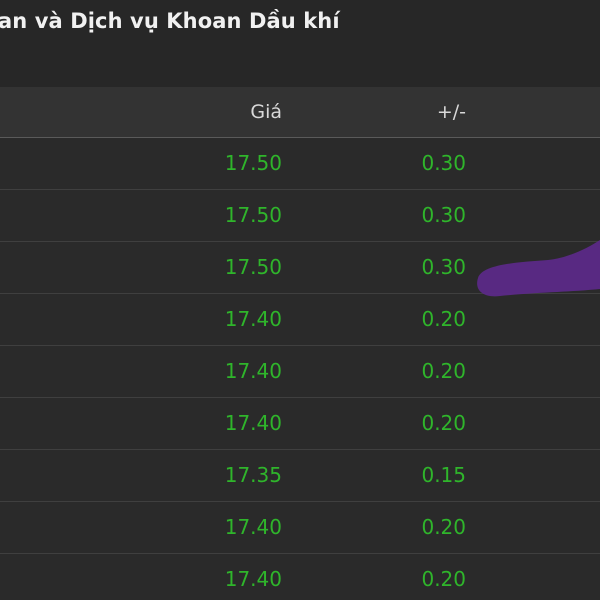  What do you see at coordinates (300, 42) in the screenshot?
I see `title-bar: an và Dịch vụ Khoan Dầu khí` at bounding box center [300, 42].